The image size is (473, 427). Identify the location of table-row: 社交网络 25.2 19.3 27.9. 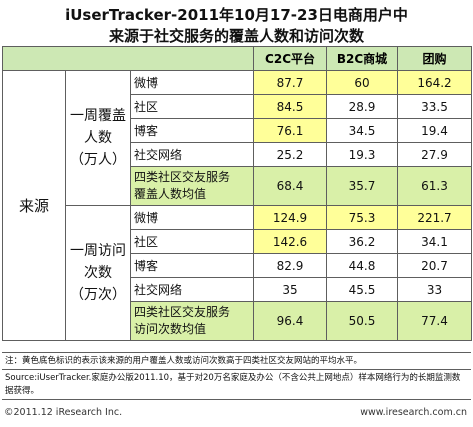
(238, 154).